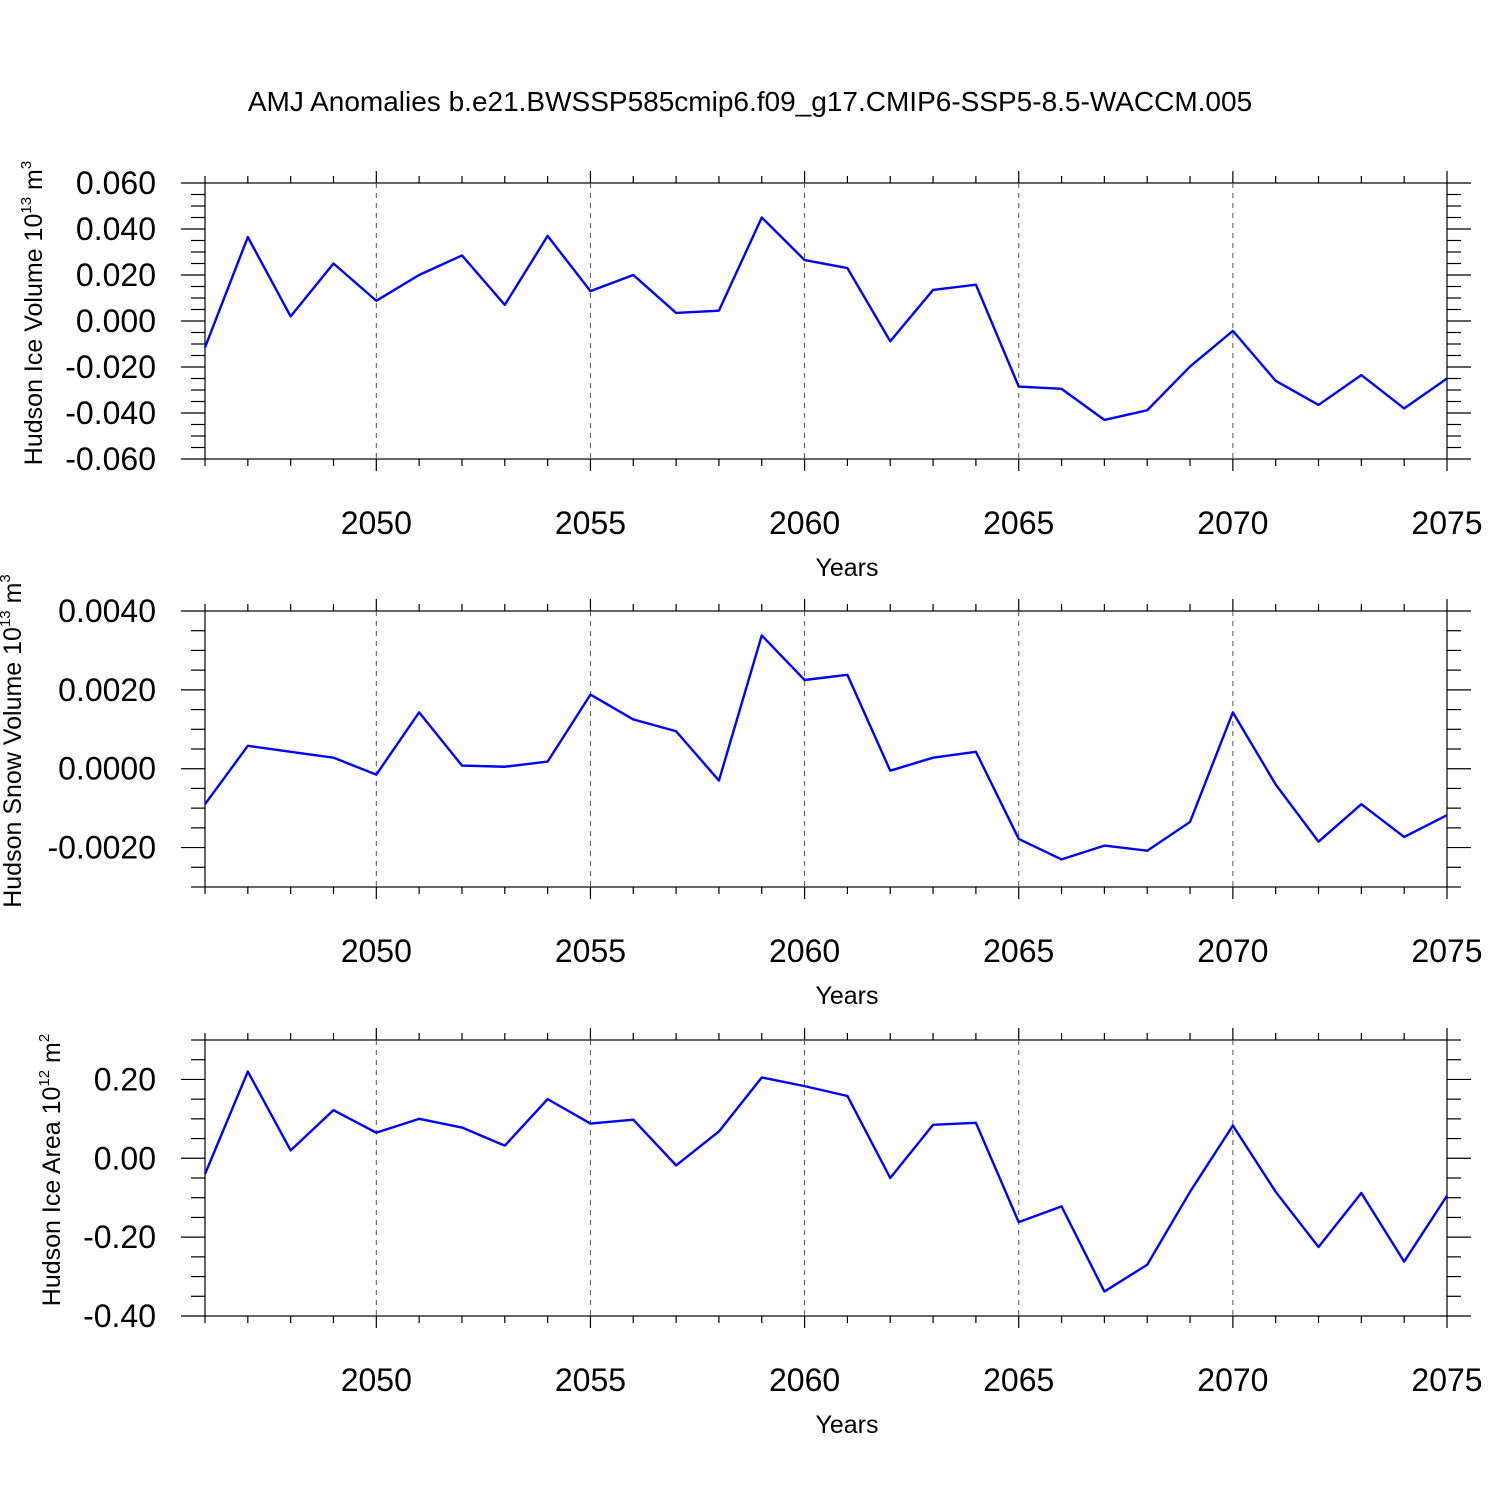 The height and width of the screenshot is (1500, 1500). What do you see at coordinates (116, 229) in the screenshot?
I see `y-tick-label: 0.040` at bounding box center [116, 229].